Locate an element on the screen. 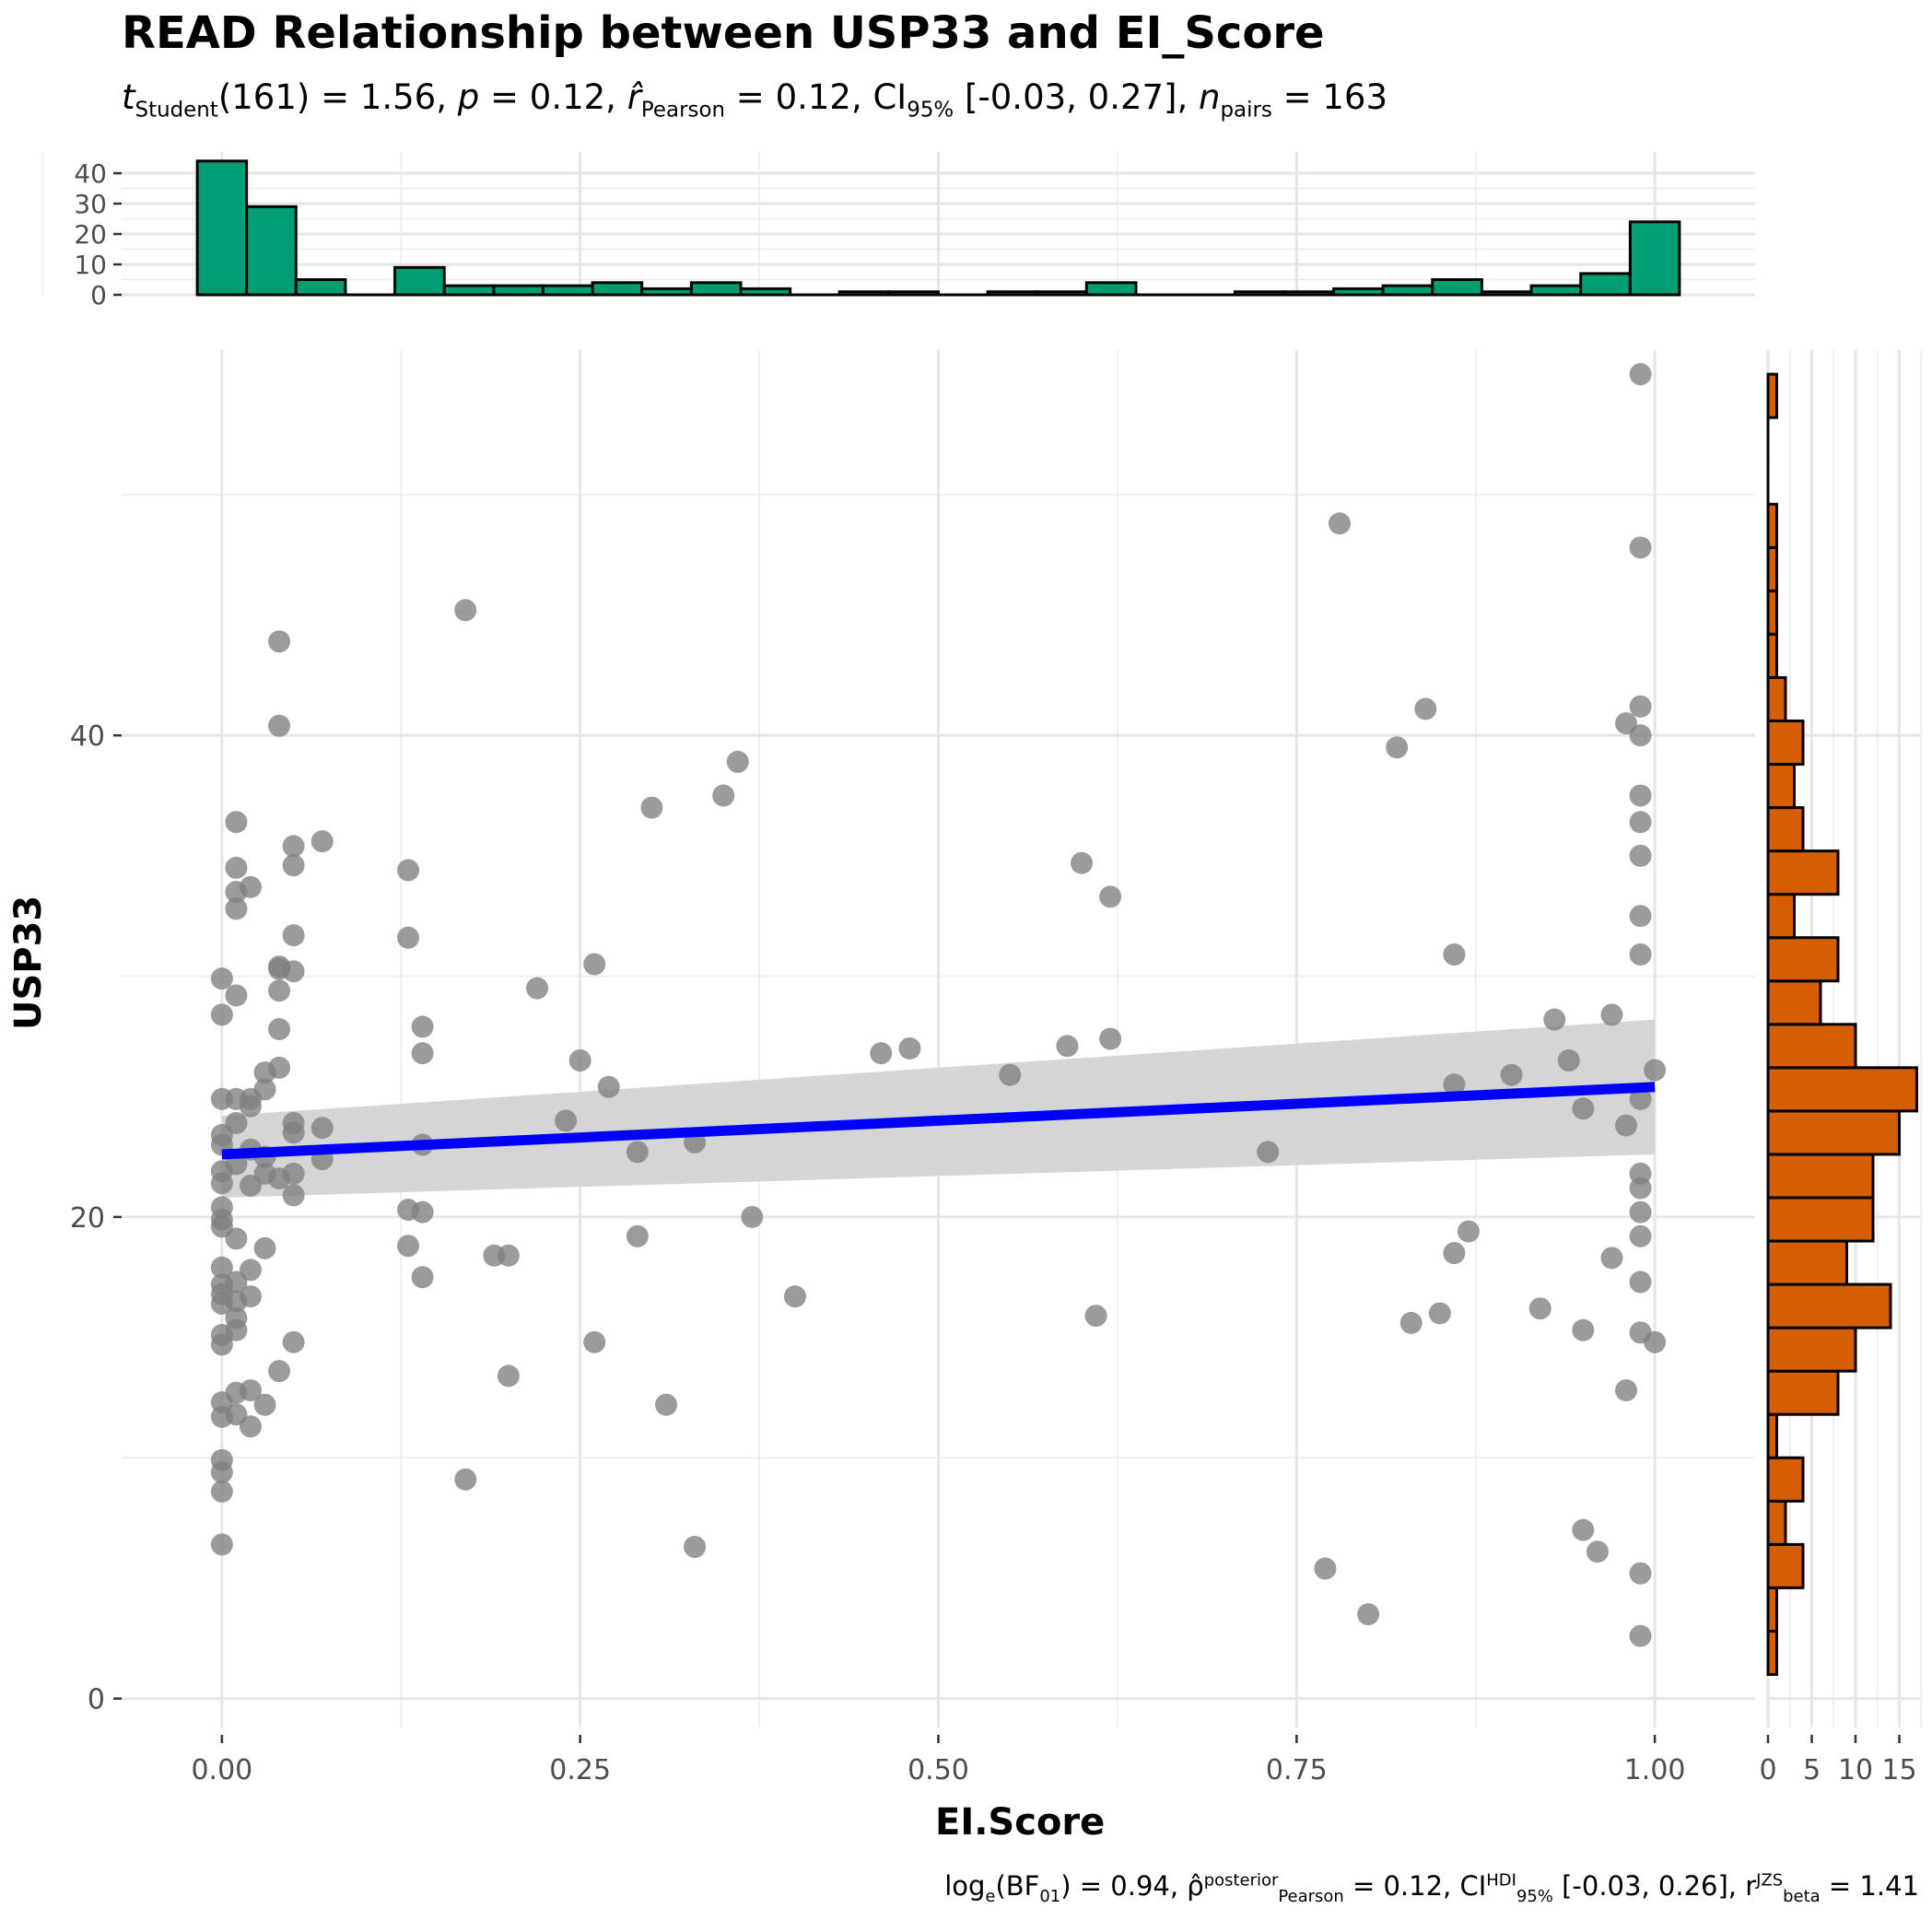 This screenshot has height=1932, width=1932. top-hist-y-tick-label: 10 is located at coordinates (90, 265).